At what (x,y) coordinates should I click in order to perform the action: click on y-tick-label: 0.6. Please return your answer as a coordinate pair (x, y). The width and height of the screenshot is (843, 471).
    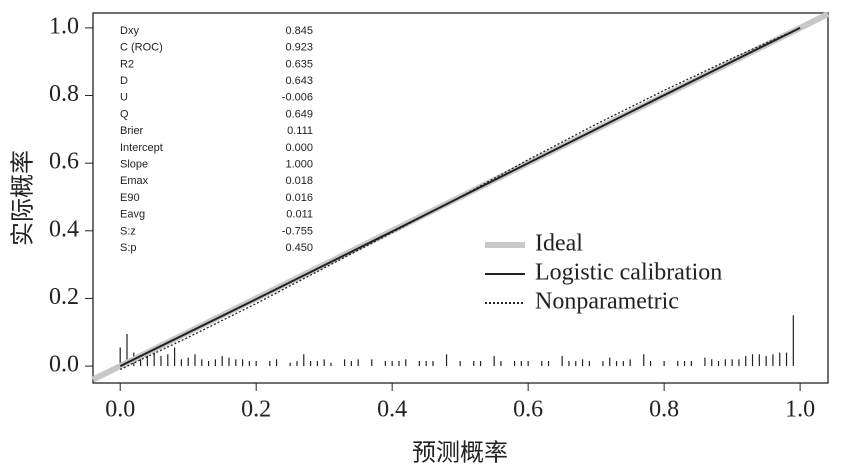
    Looking at the image, I should click on (64, 162).